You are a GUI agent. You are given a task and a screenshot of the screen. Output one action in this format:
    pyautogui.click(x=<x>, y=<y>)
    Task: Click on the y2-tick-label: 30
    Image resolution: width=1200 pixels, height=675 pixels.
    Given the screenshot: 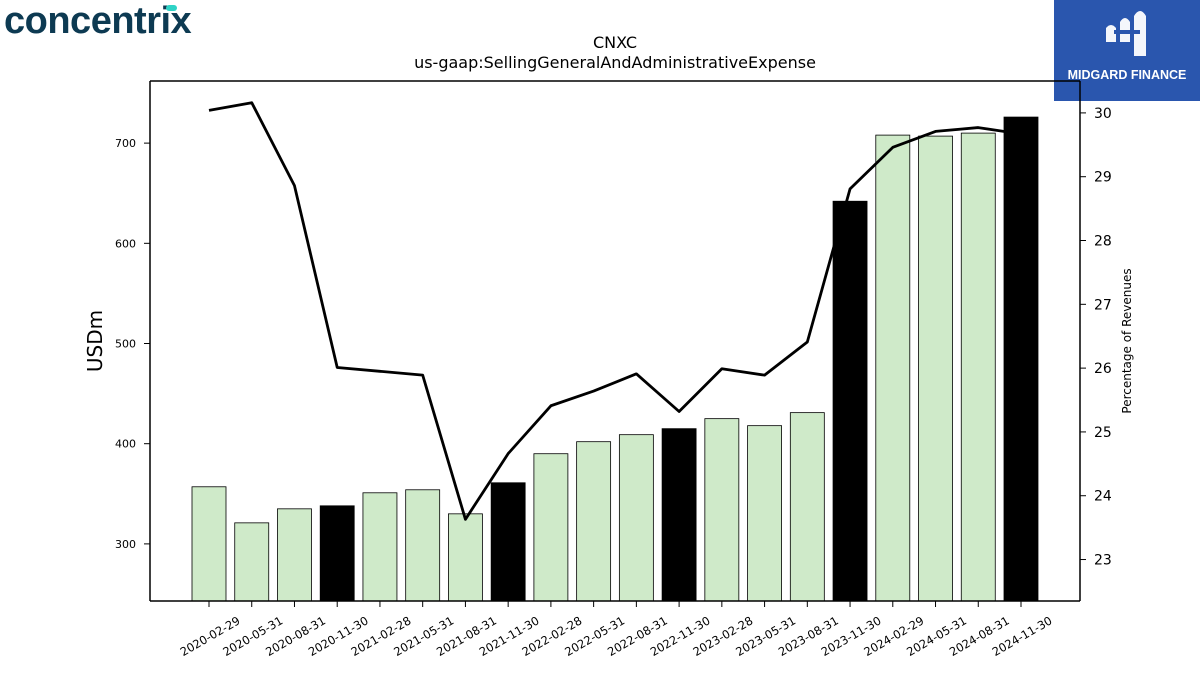 What is the action you would take?
    pyautogui.click(x=1103, y=114)
    